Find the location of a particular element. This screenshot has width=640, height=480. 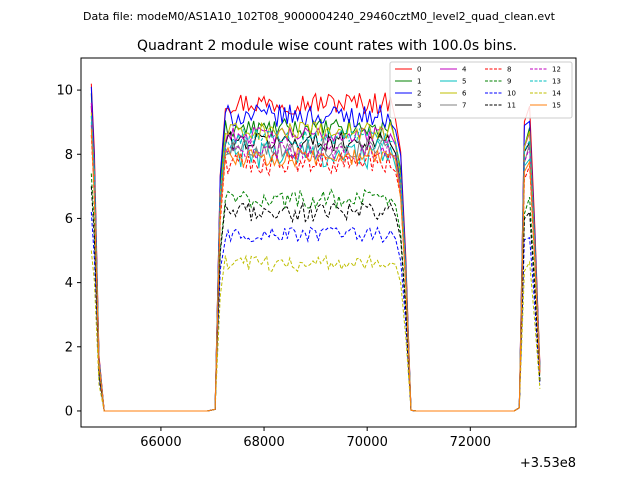

legend-label-10: 10 is located at coordinates (511, 94).